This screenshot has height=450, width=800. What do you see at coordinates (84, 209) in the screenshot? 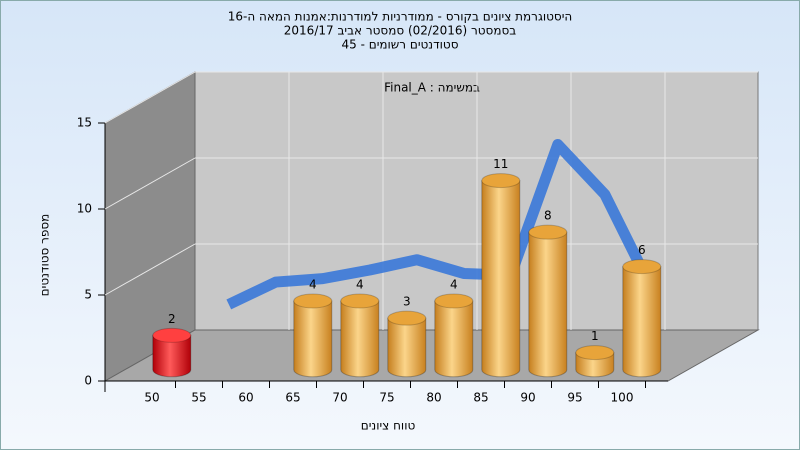
I see `y-tick-label: 10` at bounding box center [84, 209].